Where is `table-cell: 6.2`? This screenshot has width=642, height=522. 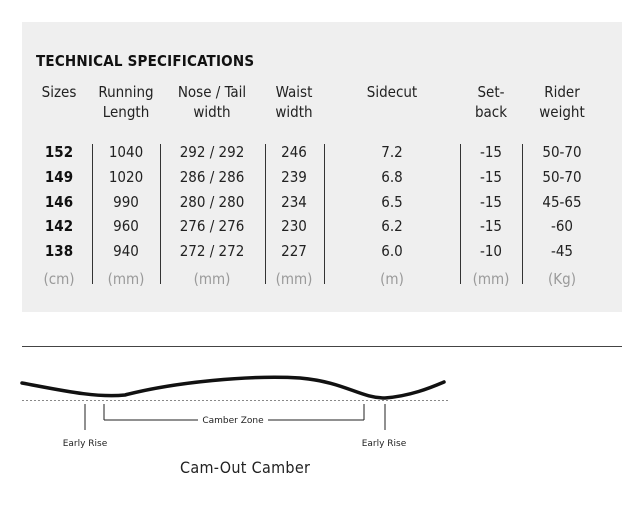
table-cell: 6.2 is located at coordinates (392, 226).